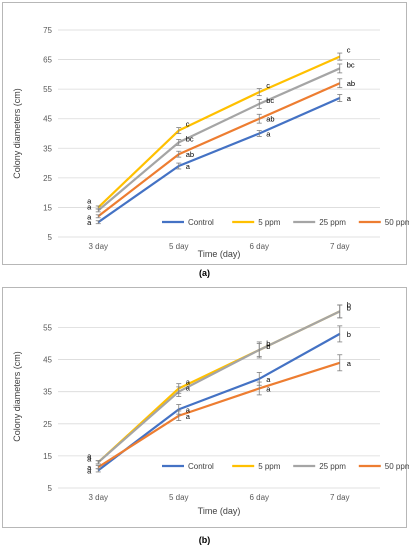  Describe the element at coordinates (340, 497) in the screenshot. I see `x-tick-label: 7 day` at that location.